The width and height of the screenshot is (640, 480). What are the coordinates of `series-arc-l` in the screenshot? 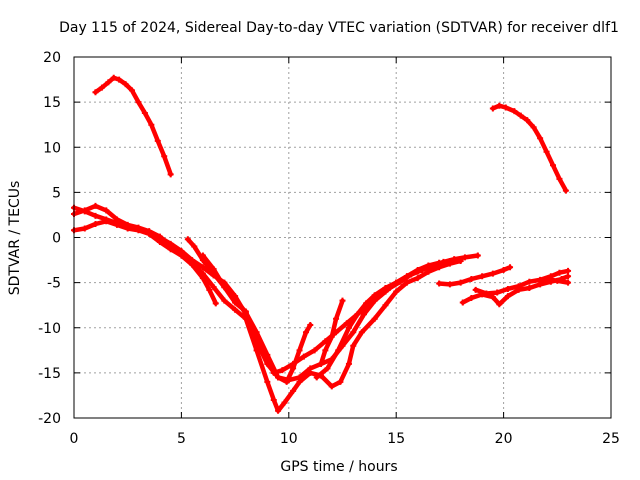 It's located at (522, 282).